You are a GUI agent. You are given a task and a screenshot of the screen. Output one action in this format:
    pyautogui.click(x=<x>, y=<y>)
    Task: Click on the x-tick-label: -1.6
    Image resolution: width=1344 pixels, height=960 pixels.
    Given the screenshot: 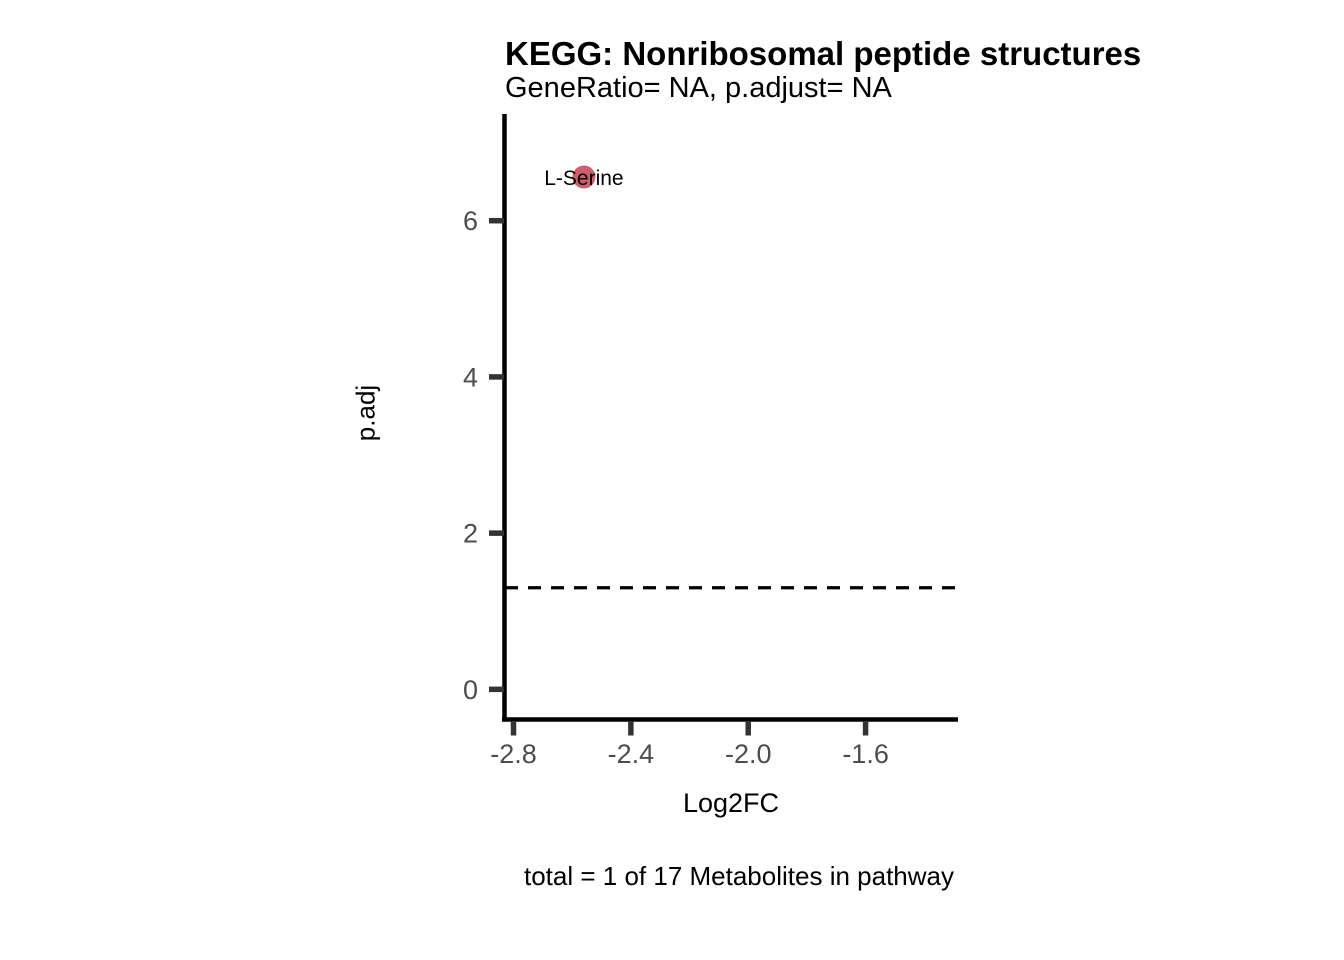 What is the action you would take?
    pyautogui.click(x=865, y=754)
    